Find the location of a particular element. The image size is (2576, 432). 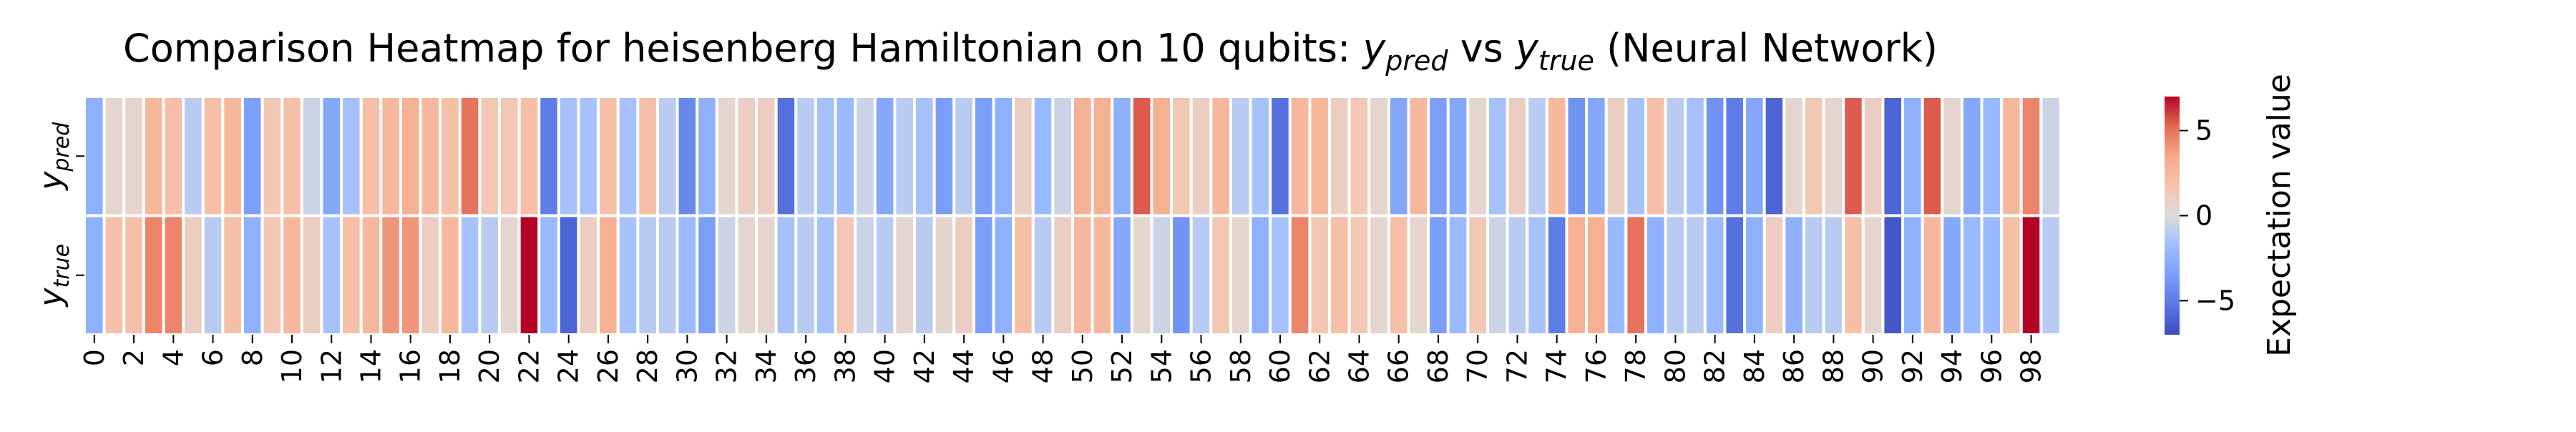

colorbar: 5 0 −5 Expectation value is located at coordinates (2231, 215).